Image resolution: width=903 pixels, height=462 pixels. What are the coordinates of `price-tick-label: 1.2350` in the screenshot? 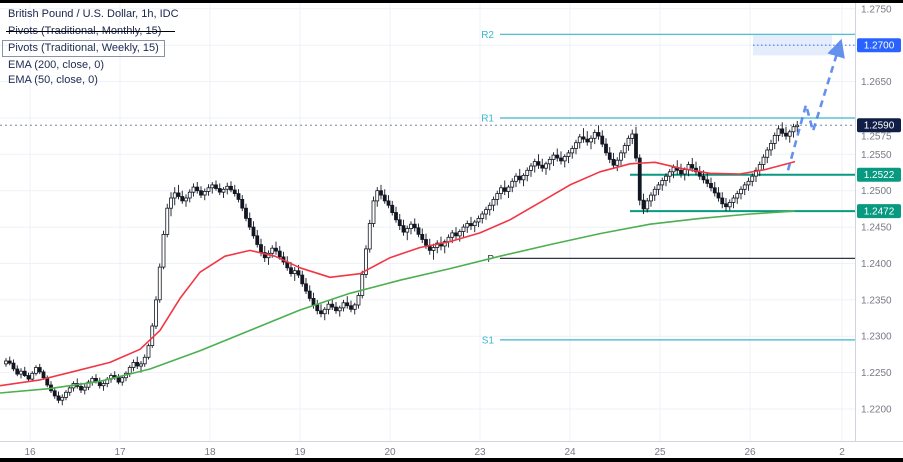 It's located at (876, 300).